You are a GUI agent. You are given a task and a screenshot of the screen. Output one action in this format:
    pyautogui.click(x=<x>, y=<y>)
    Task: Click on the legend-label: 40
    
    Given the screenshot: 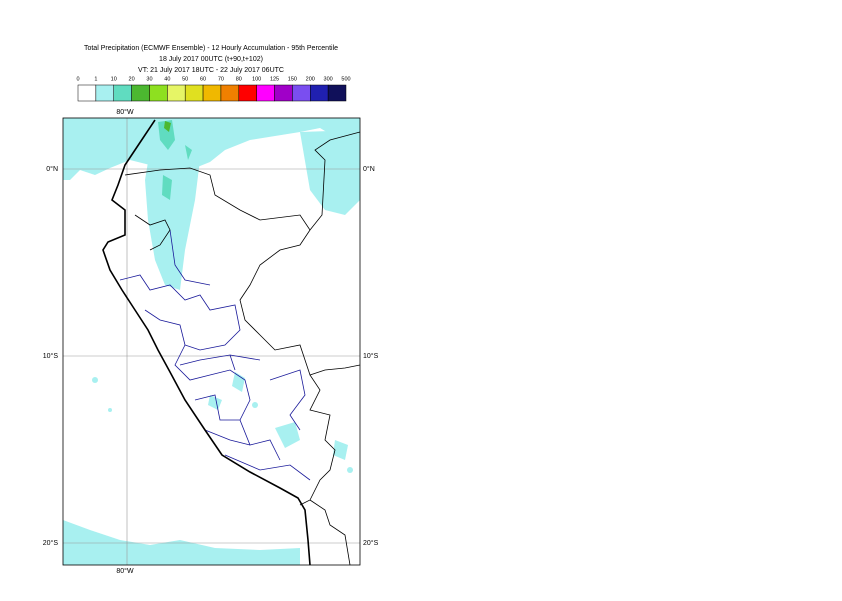 What is the action you would take?
    pyautogui.click(x=167, y=79)
    